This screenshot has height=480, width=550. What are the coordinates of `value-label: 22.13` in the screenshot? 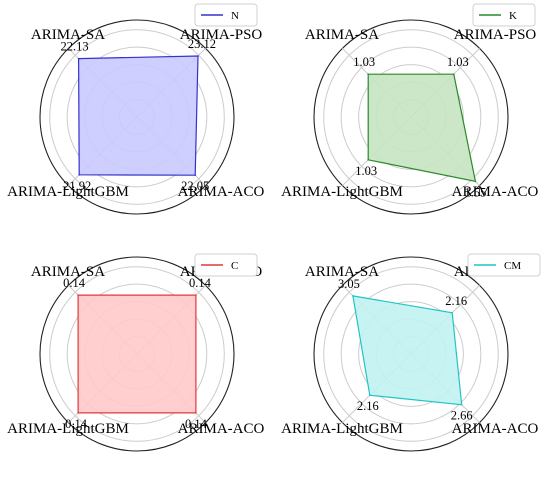 It's located at (75, 47).